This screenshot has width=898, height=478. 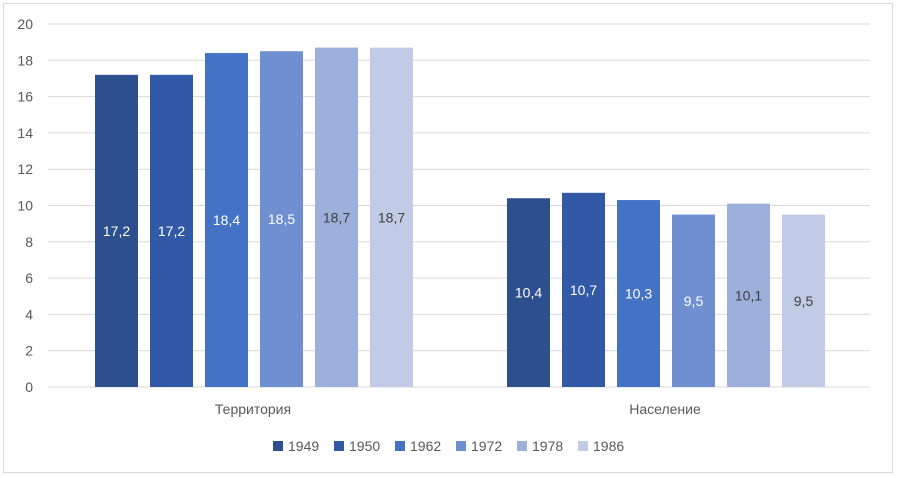 I want to click on y-tick-label: 20, so click(x=25, y=24).